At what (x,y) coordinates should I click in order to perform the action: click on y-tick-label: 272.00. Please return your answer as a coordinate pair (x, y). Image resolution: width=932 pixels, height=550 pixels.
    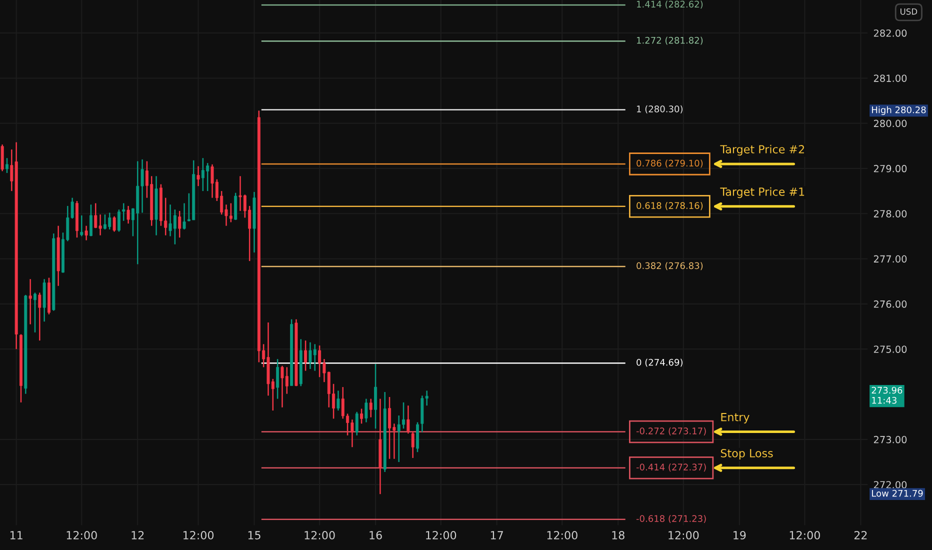
    Looking at the image, I should click on (890, 484).